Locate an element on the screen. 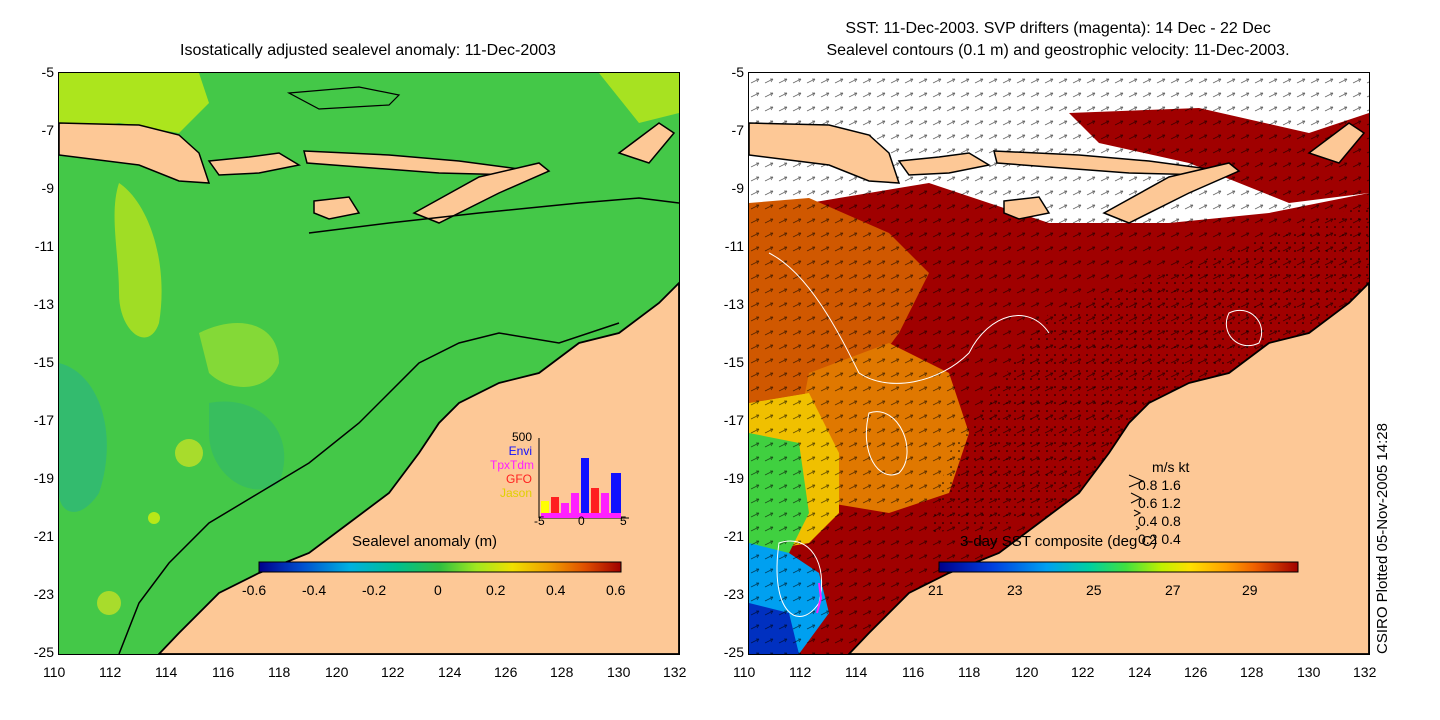 The height and width of the screenshot is (720, 1440). inset-y-tick: 500 is located at coordinates (521, 437).